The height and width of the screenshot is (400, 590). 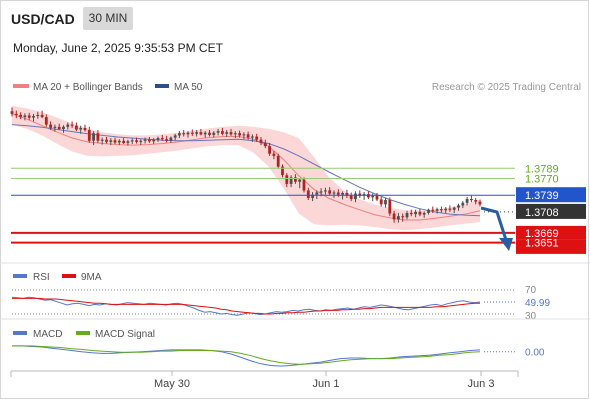 I want to click on ma50-legend-swatch, so click(x=162, y=86).